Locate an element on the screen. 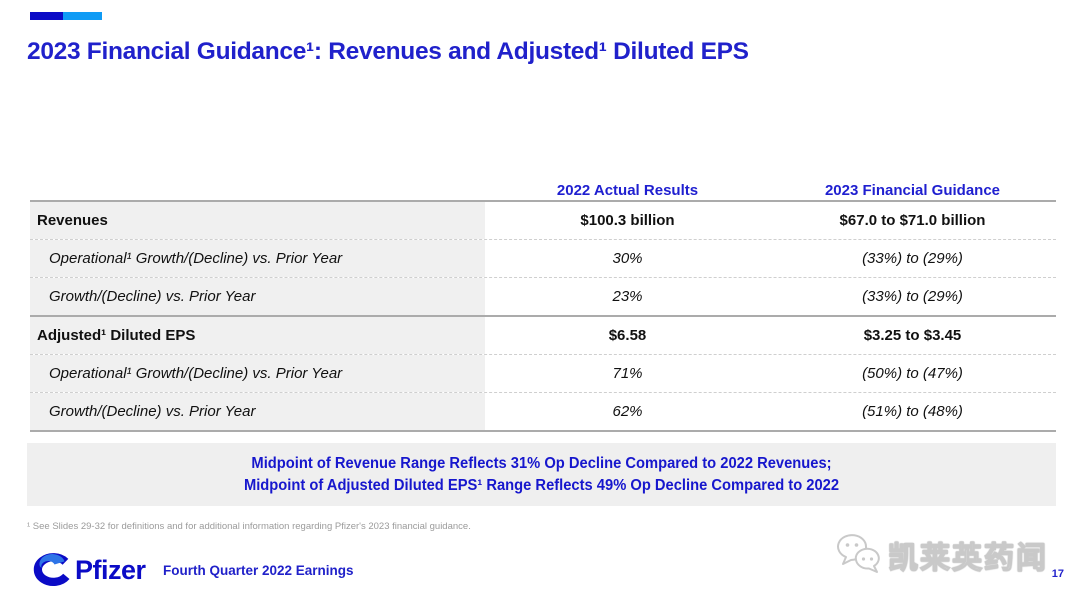  row-label: Revenues is located at coordinates (257, 220).